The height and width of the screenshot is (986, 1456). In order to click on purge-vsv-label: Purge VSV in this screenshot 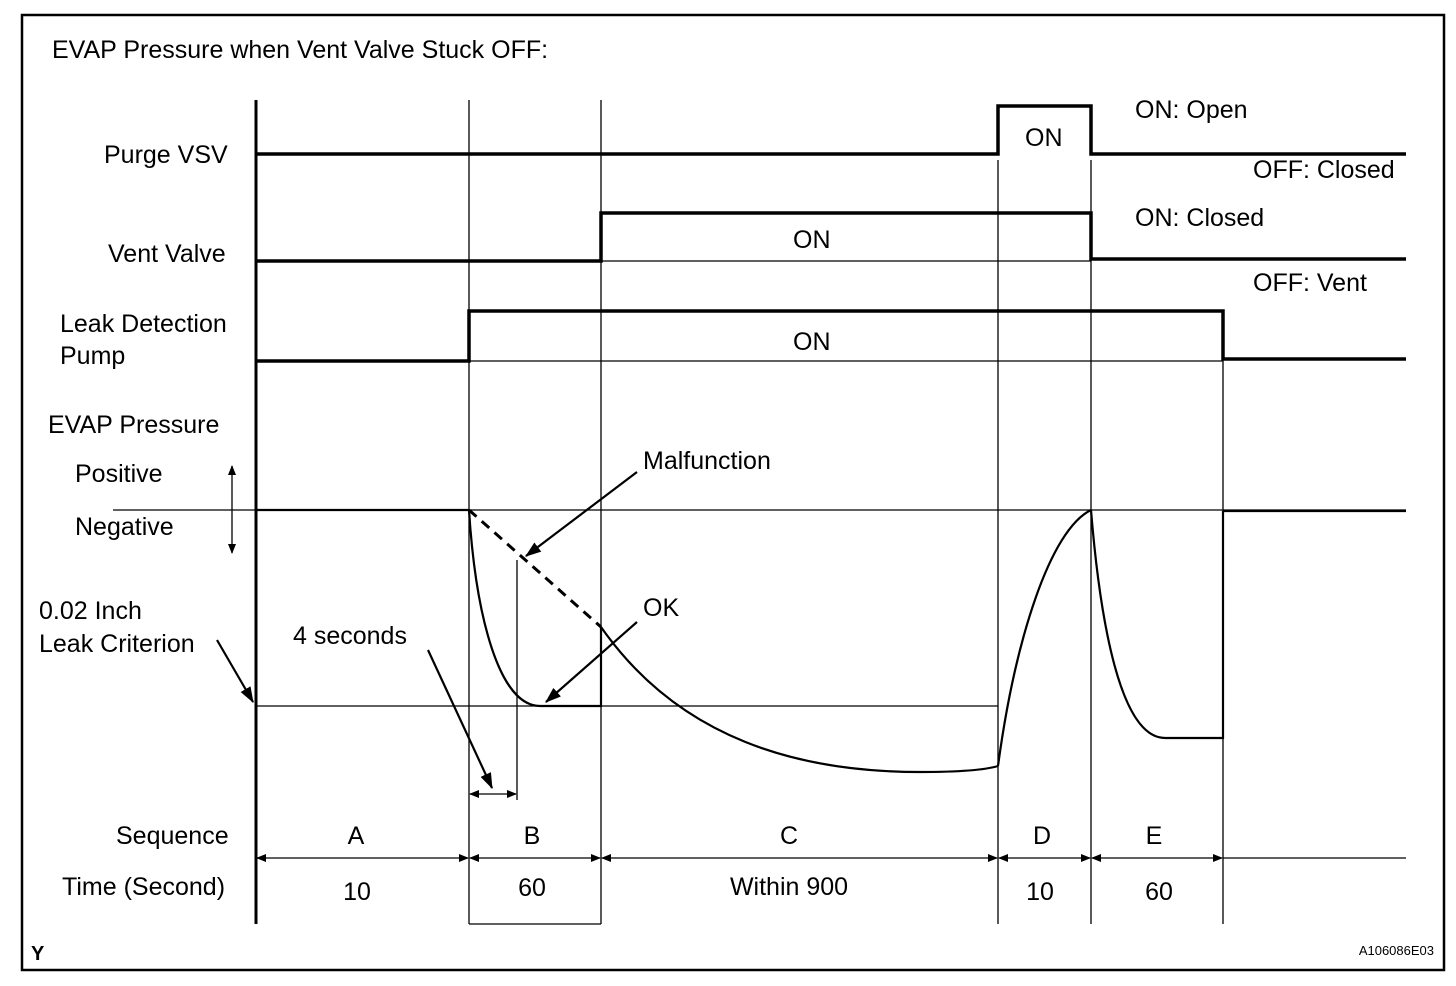, I will do `click(166, 155)`.